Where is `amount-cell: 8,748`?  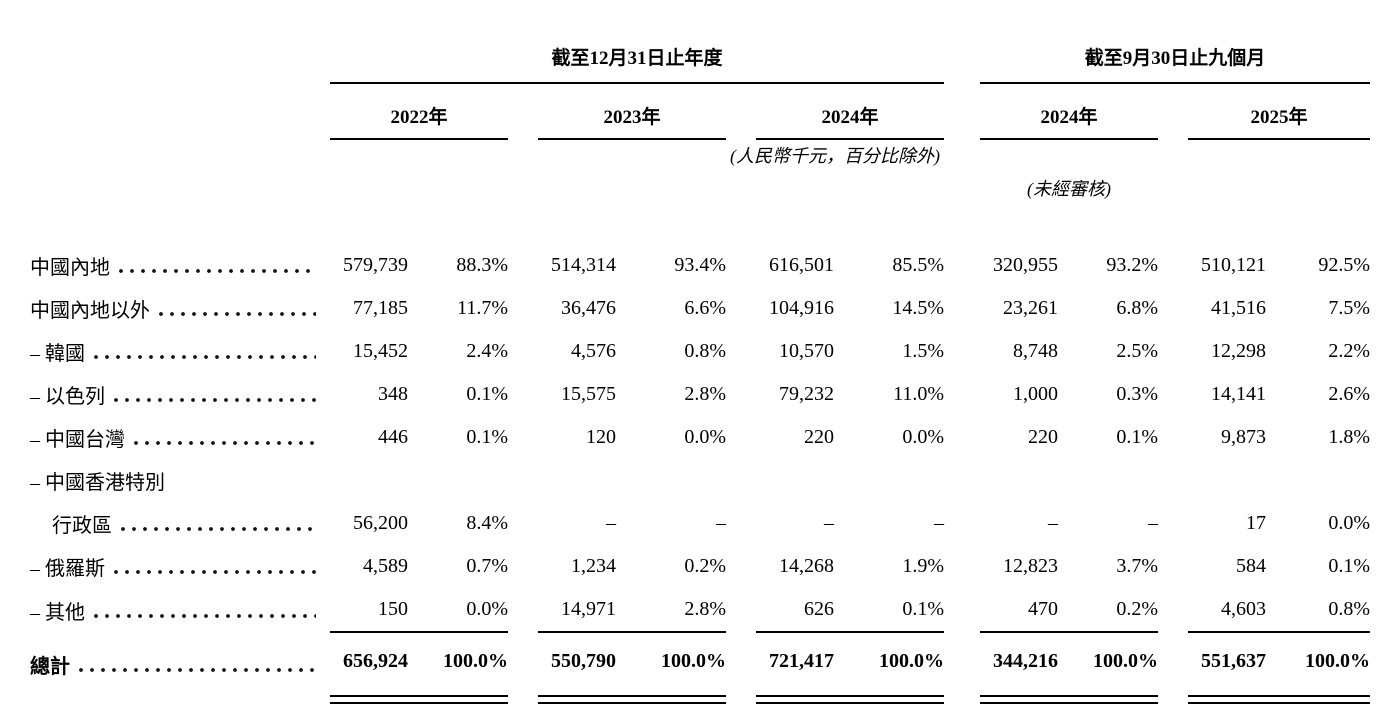
amount-cell: 8,748 is located at coordinates (1035, 351).